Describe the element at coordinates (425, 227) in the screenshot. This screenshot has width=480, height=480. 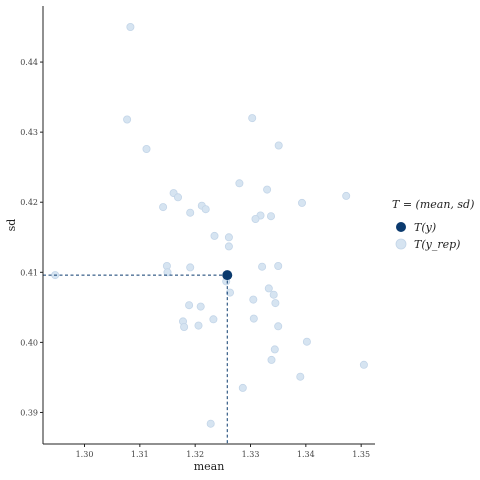
I see `legend-label-observed: T(y)` at that location.